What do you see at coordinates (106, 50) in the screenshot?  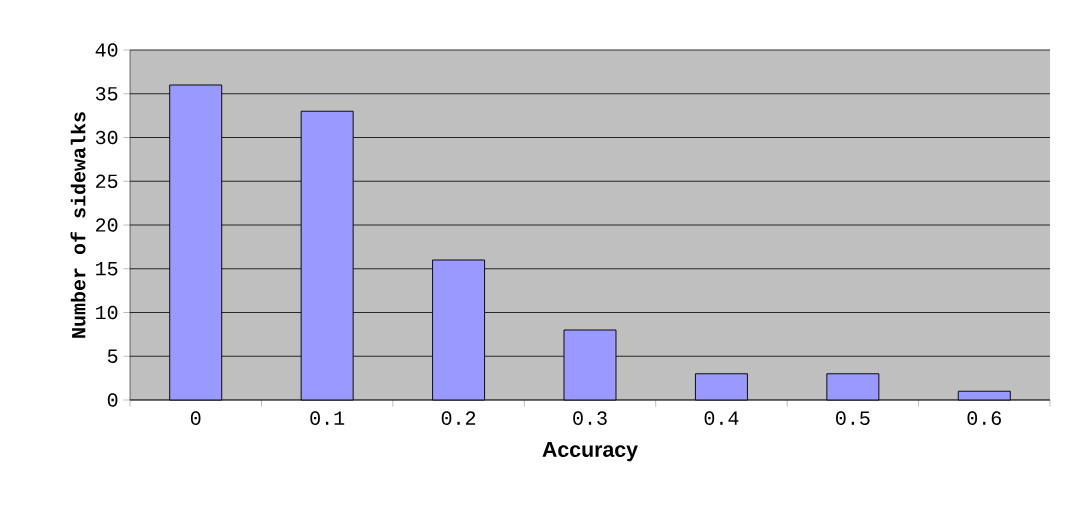 I see `y-tick-label: 40` at bounding box center [106, 50].